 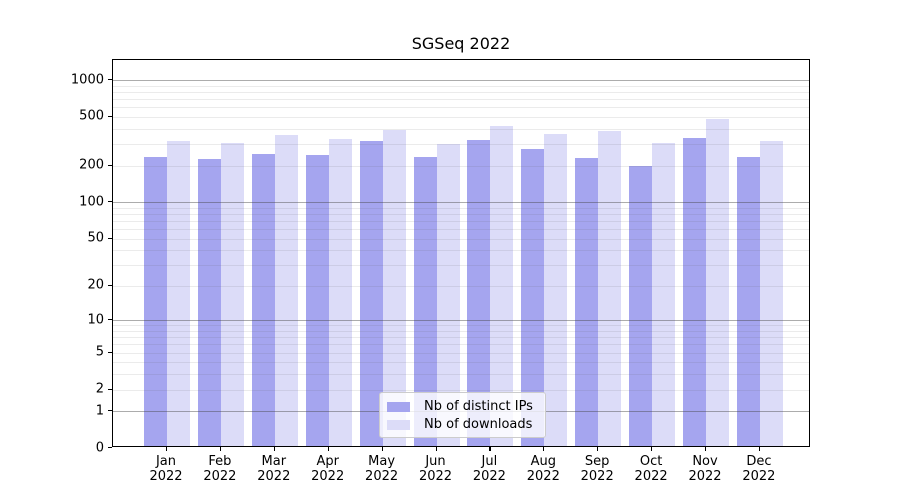 I want to click on bar-distinct-ips-apr, so click(x=317, y=300).